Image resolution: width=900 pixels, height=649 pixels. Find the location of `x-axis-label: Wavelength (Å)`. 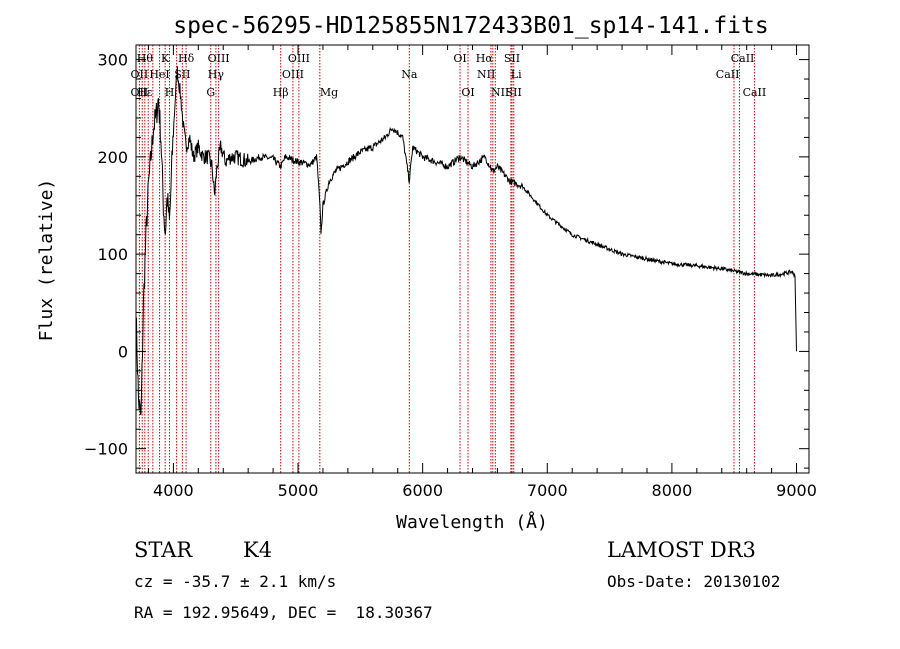

x-axis-label: Wavelength (Å) is located at coordinates (472, 522).